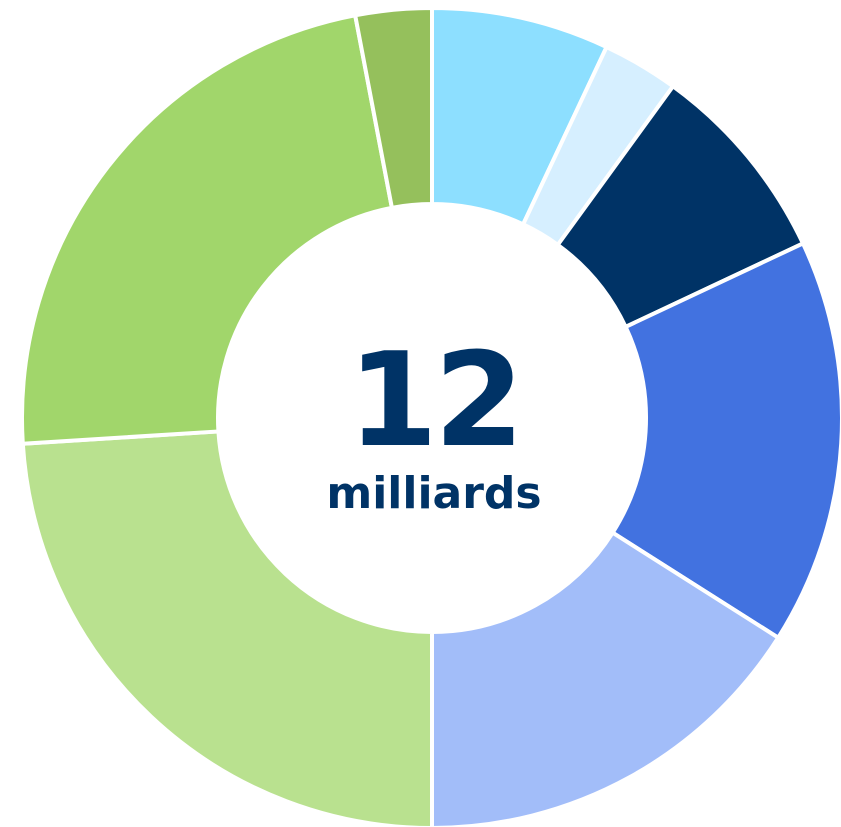 This screenshot has width=841, height=827. Describe the element at coordinates (433, 493) in the screenshot. I see `center-label: milliards` at that location.